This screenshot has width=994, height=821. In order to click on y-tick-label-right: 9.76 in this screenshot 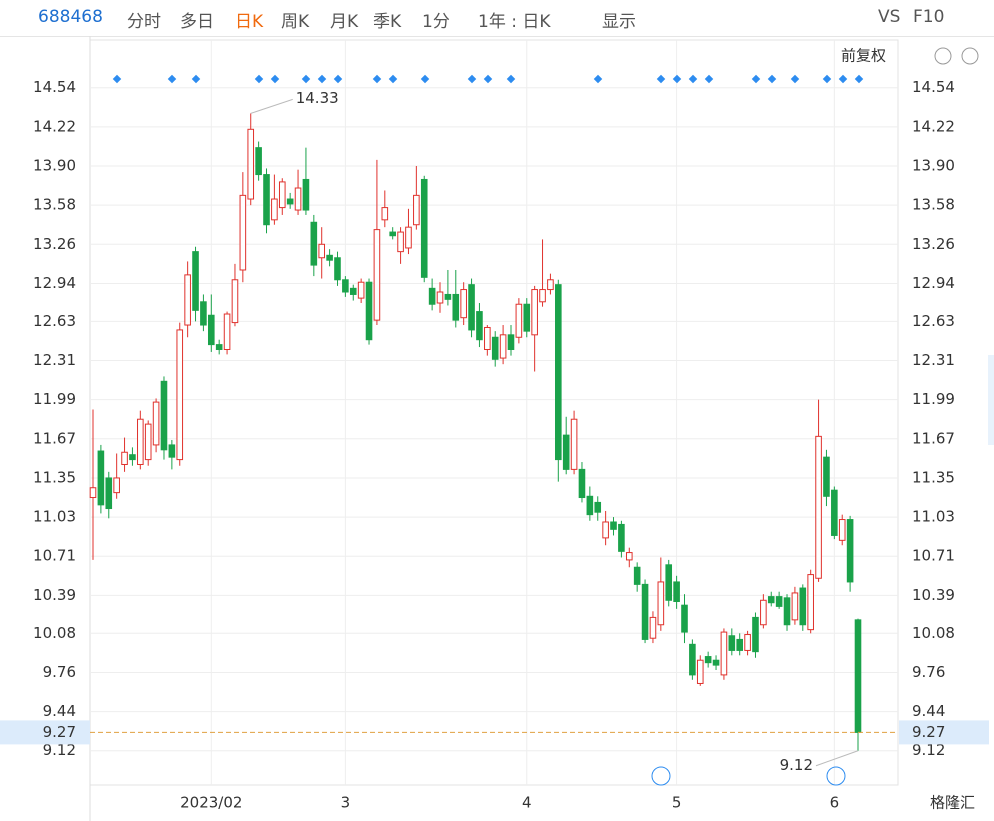, I will do `click(928, 672)`.